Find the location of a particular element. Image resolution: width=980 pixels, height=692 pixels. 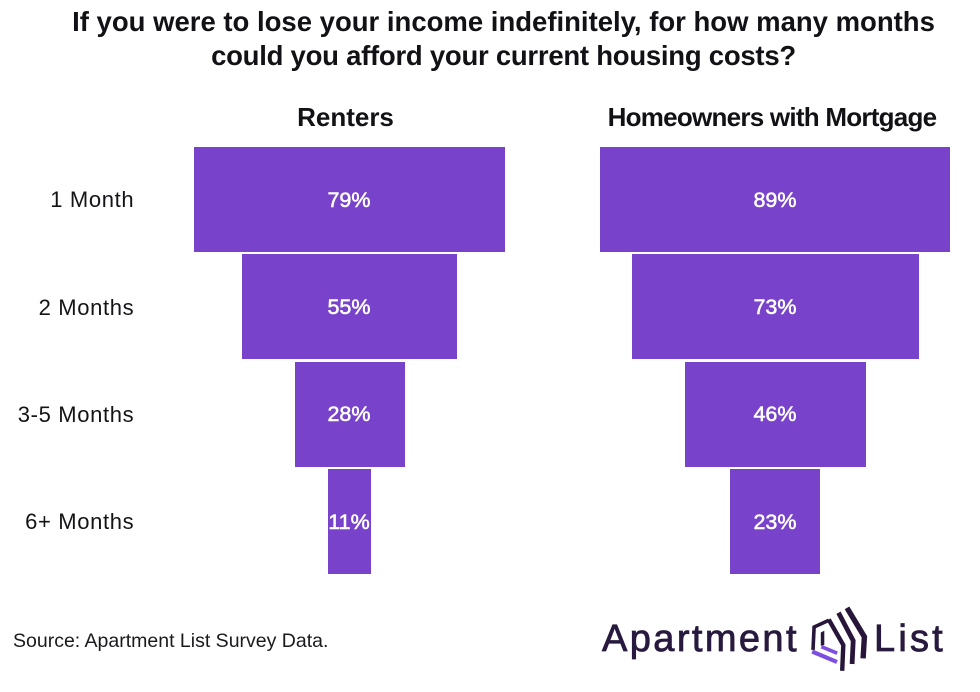

svg-text: Apartment is located at coordinates (700, 639).